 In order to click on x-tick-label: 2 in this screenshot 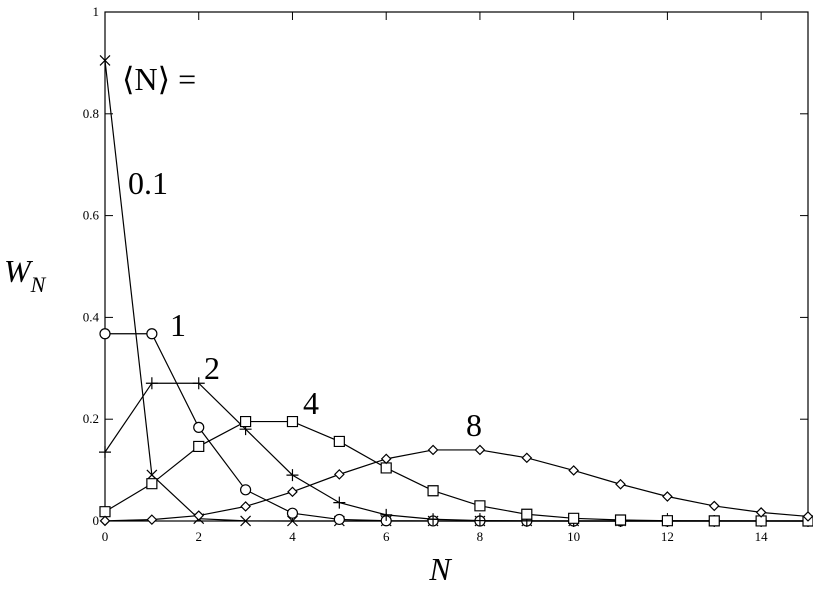, I will do `click(198, 536)`.